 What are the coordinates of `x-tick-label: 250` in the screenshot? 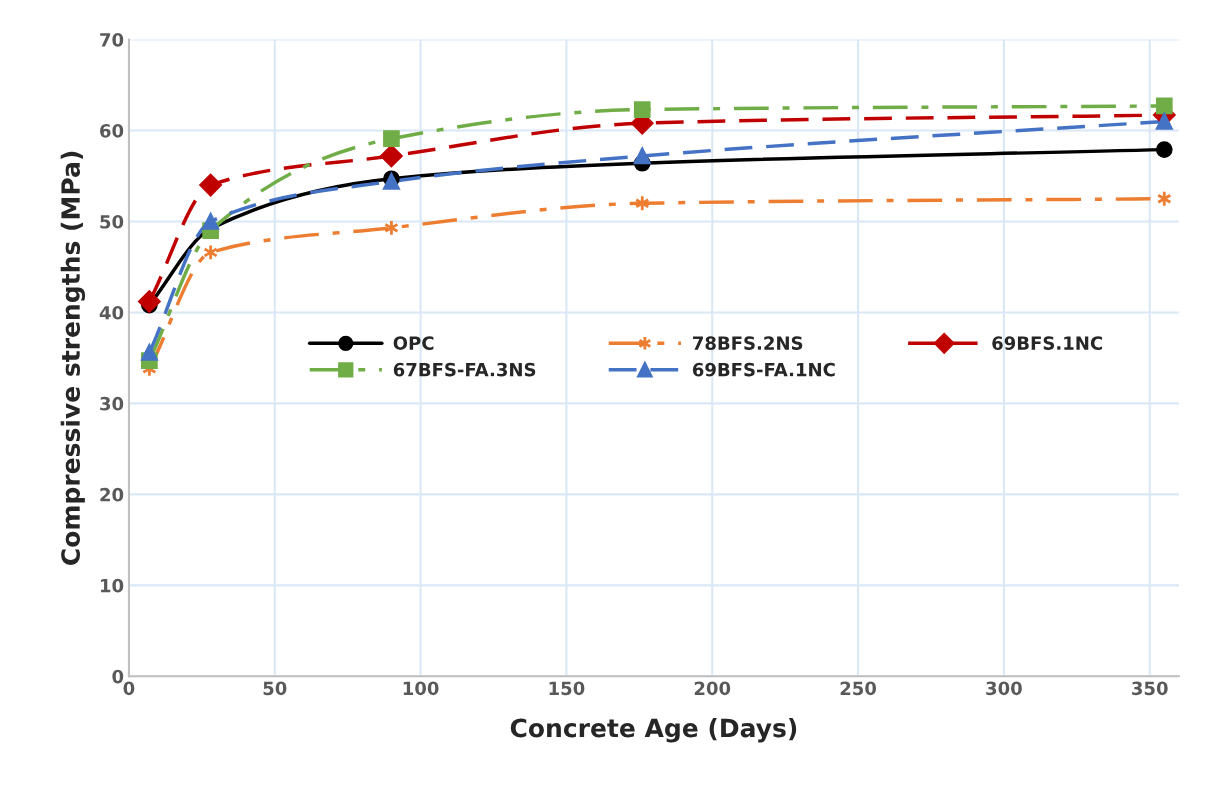 It's located at (858, 688).